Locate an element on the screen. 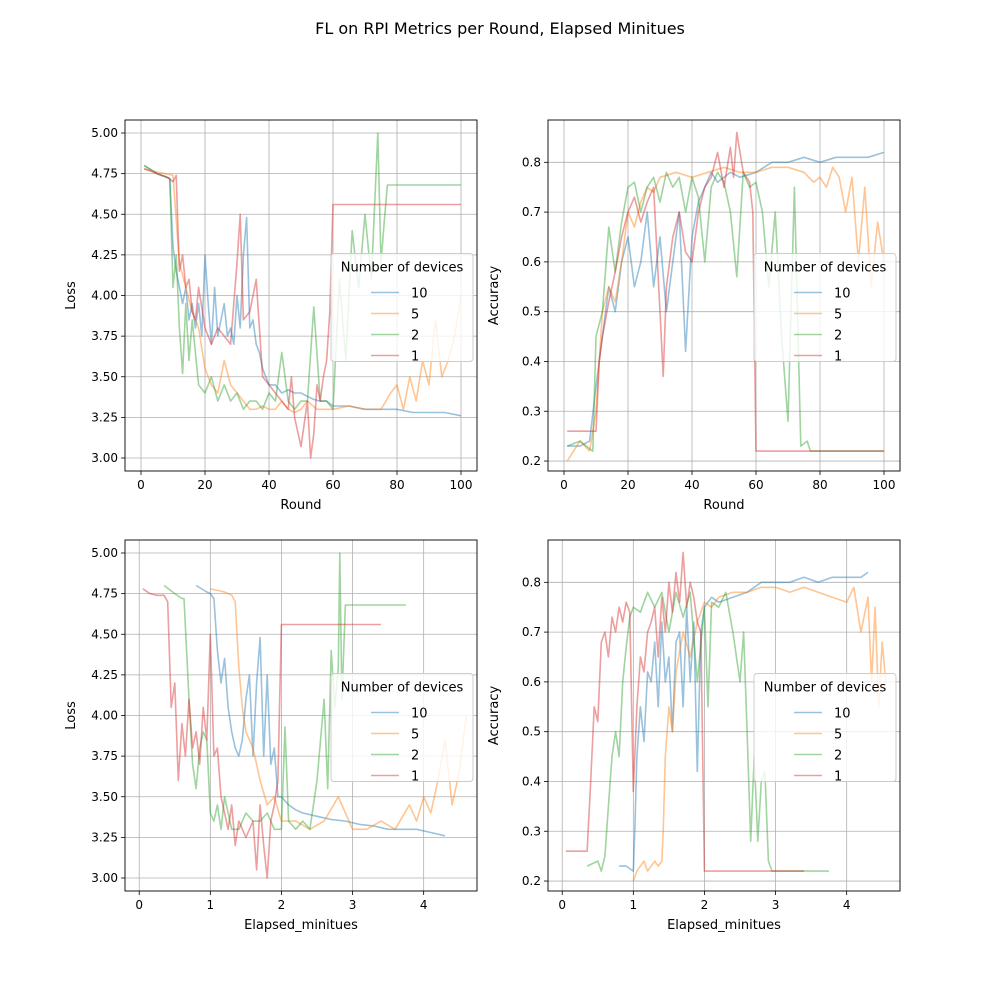  y-axis-label: Accuracy is located at coordinates (494, 296).